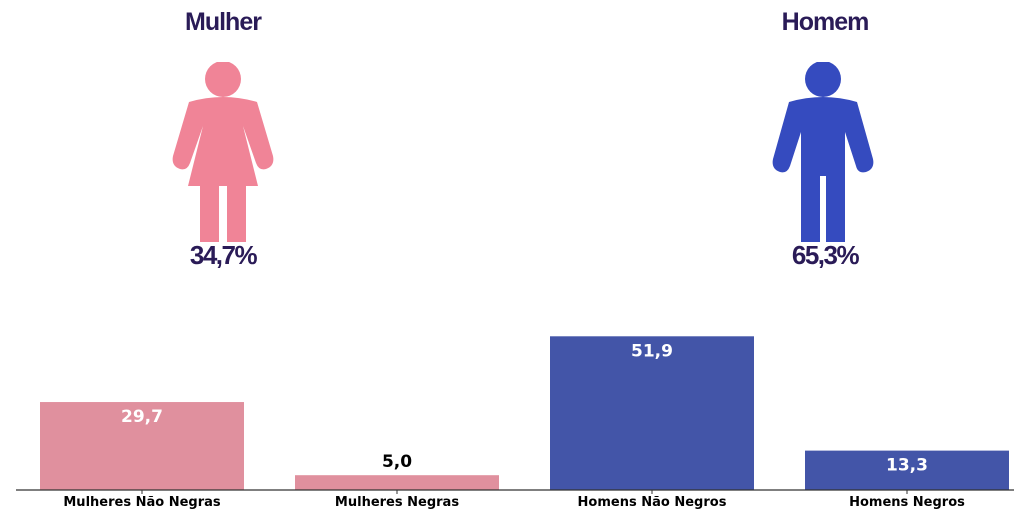 This screenshot has height=509, width=1015. I want to click on bar-value-label: 13,3, so click(907, 466).